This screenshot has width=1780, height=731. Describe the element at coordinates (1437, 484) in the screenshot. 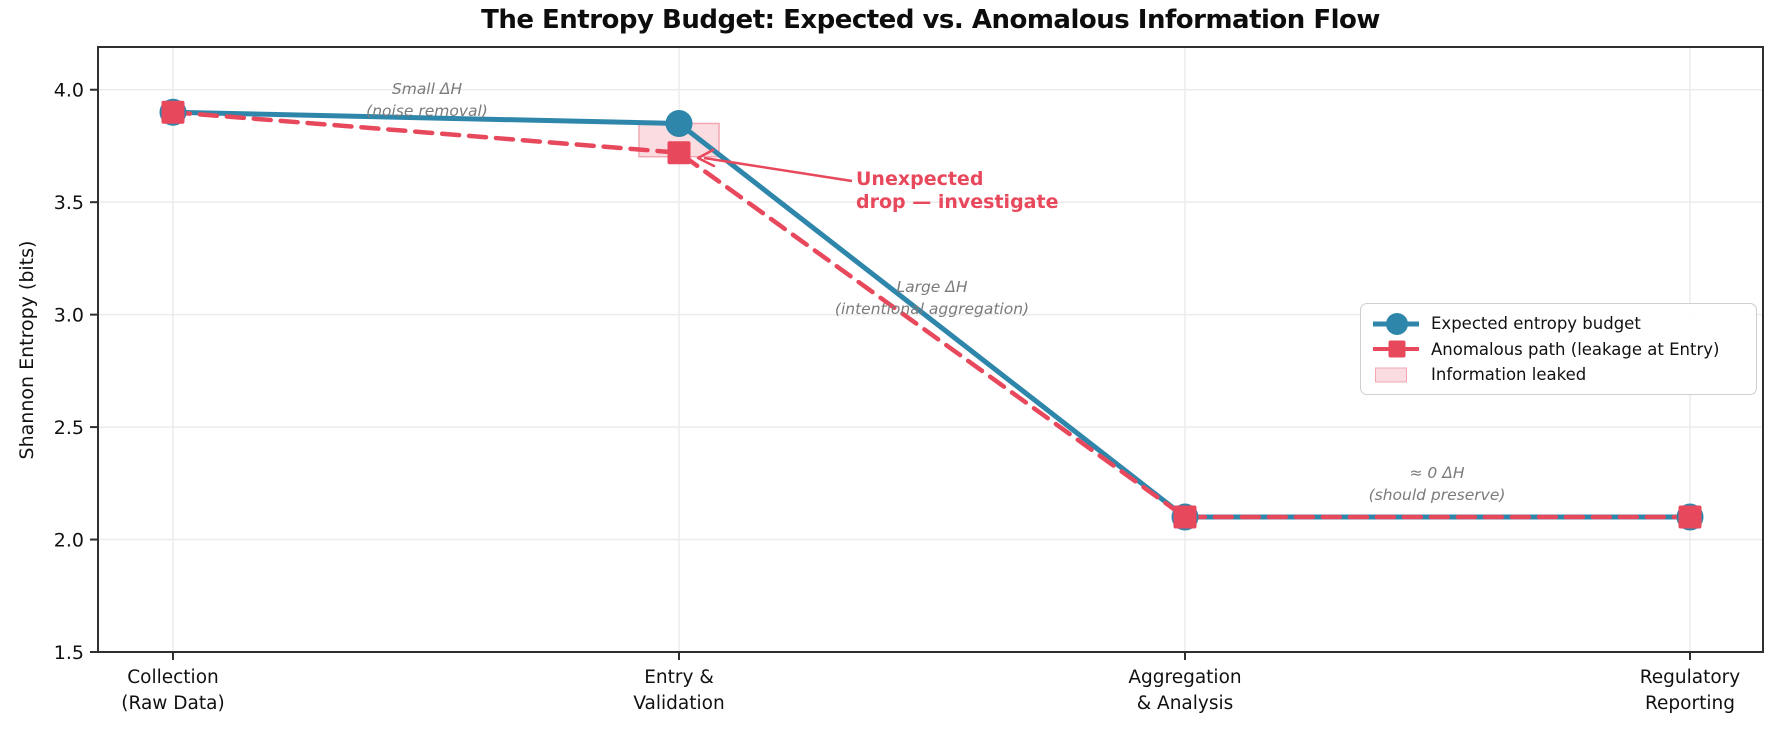

I see `annotation-zero-delta-h: ≈ 0 ΔH (should preserve)` at that location.